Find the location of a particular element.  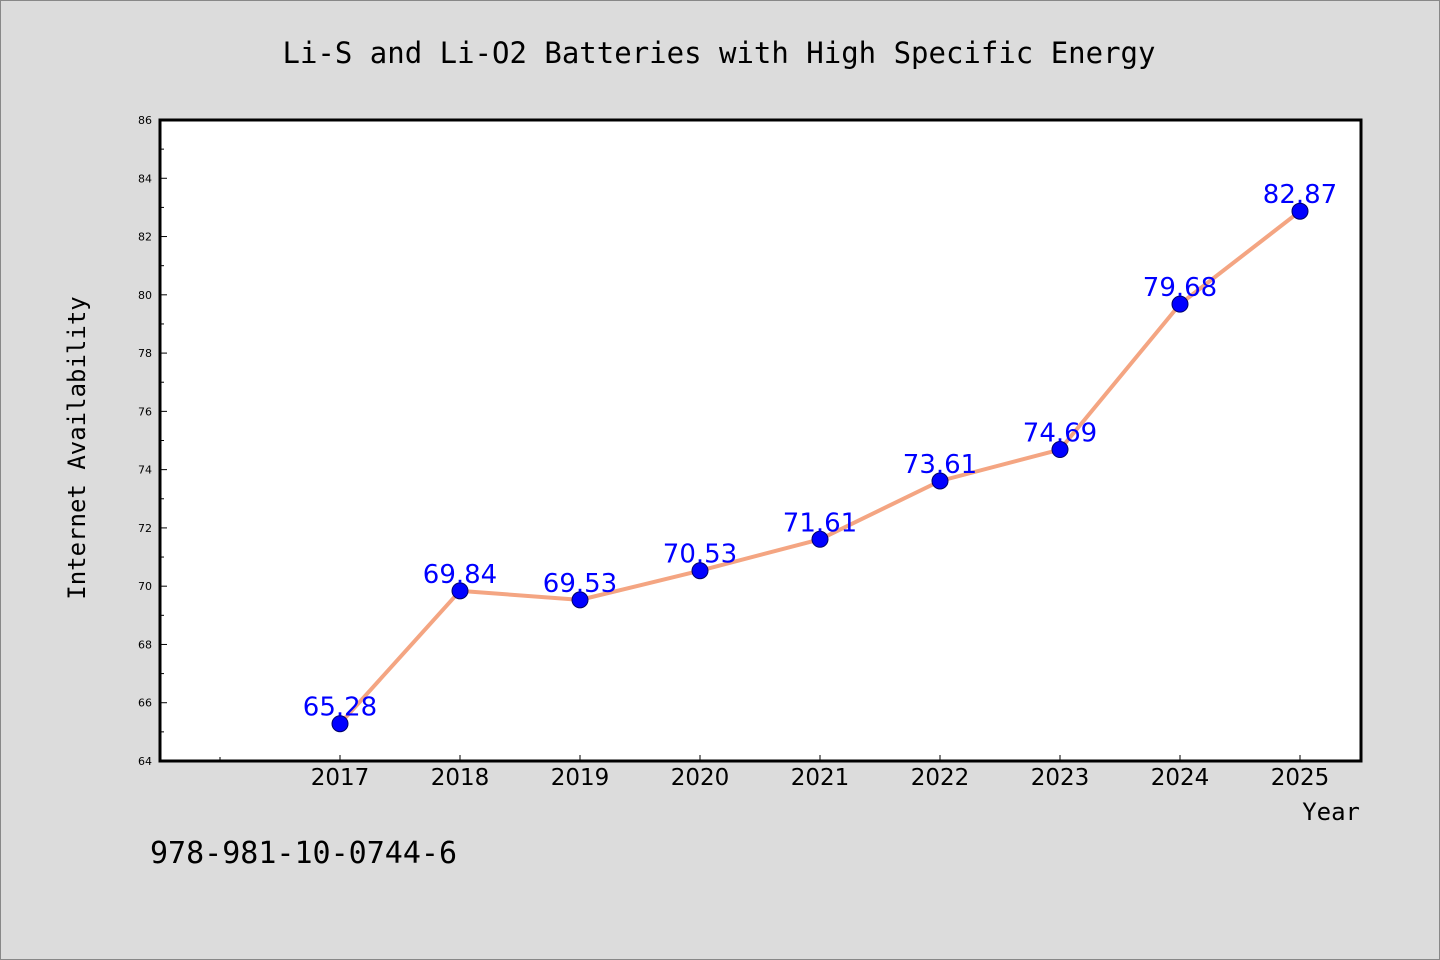

footnote-isbn: 978-981-10-0744-6 is located at coordinates (304, 853).